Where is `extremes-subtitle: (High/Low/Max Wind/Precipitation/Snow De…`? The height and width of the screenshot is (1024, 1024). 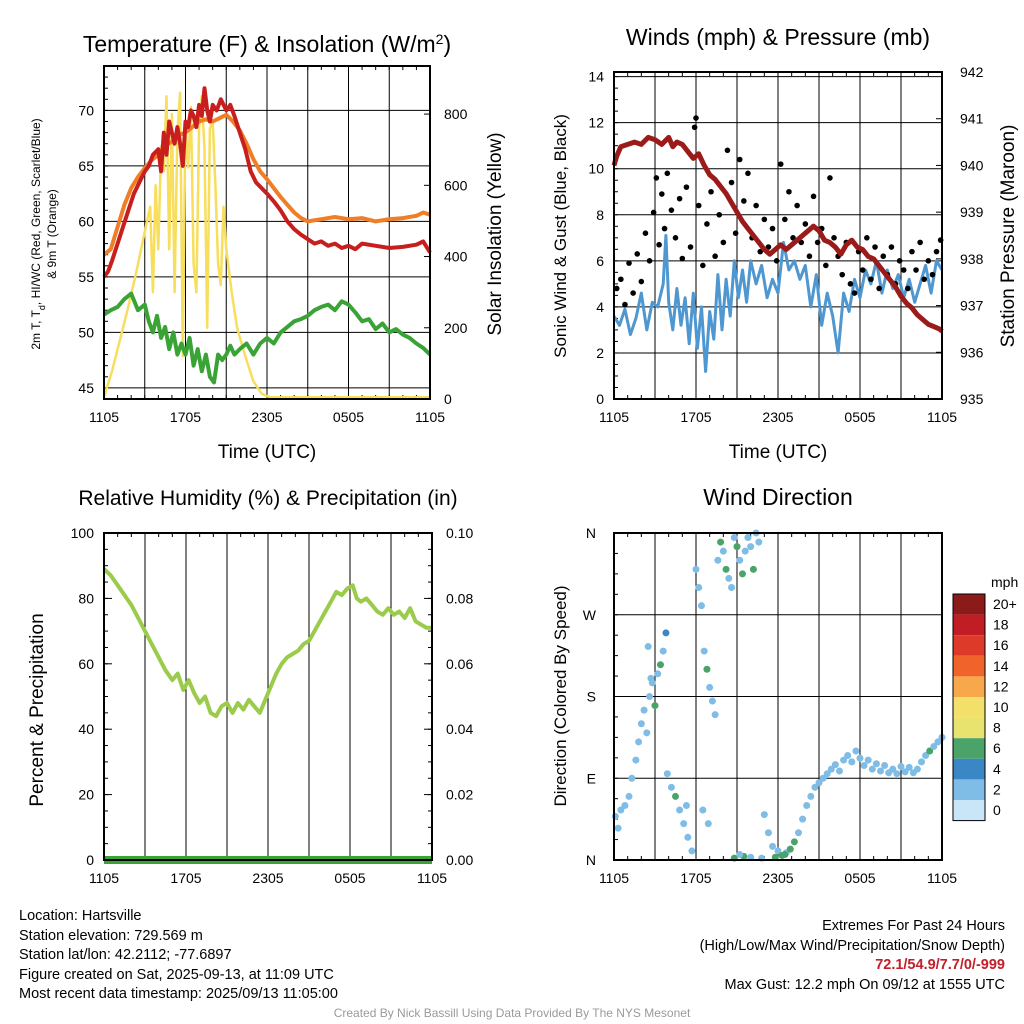
extremes-subtitle: (High/Low/Max Wind/Precipitation/Snow De… is located at coordinates (852, 945).